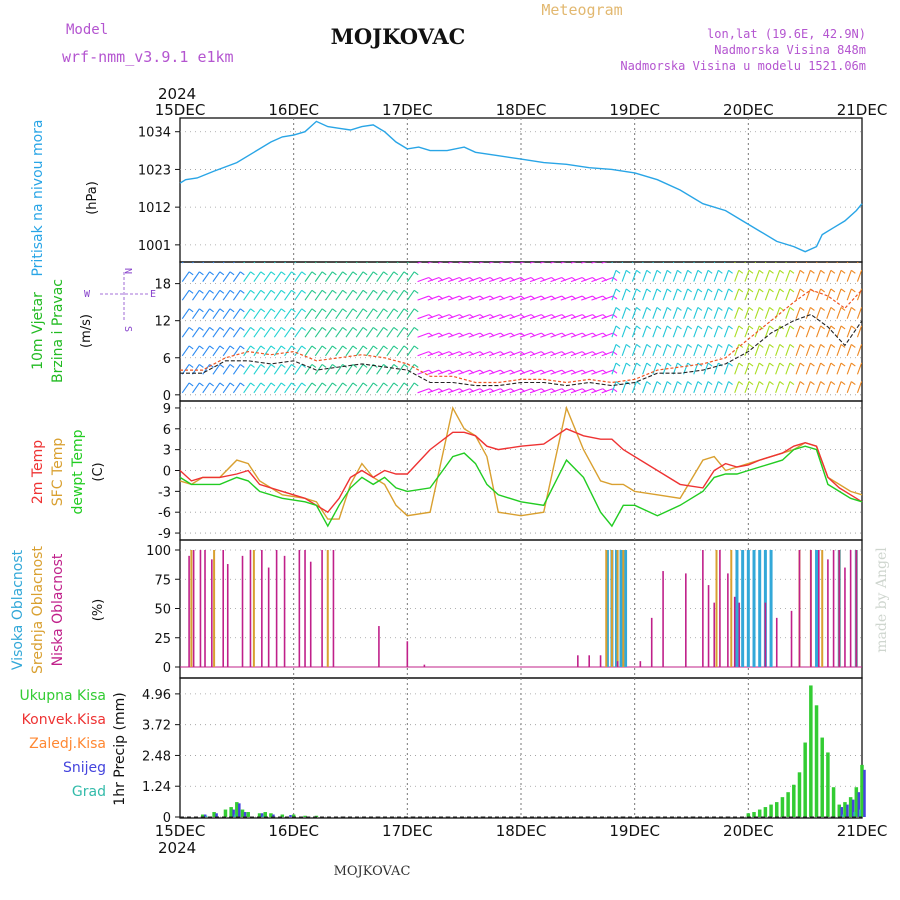 The image size is (900, 900). Describe the element at coordinates (156, 726) in the screenshot. I see `y-tick-label: 3.72` at that location.